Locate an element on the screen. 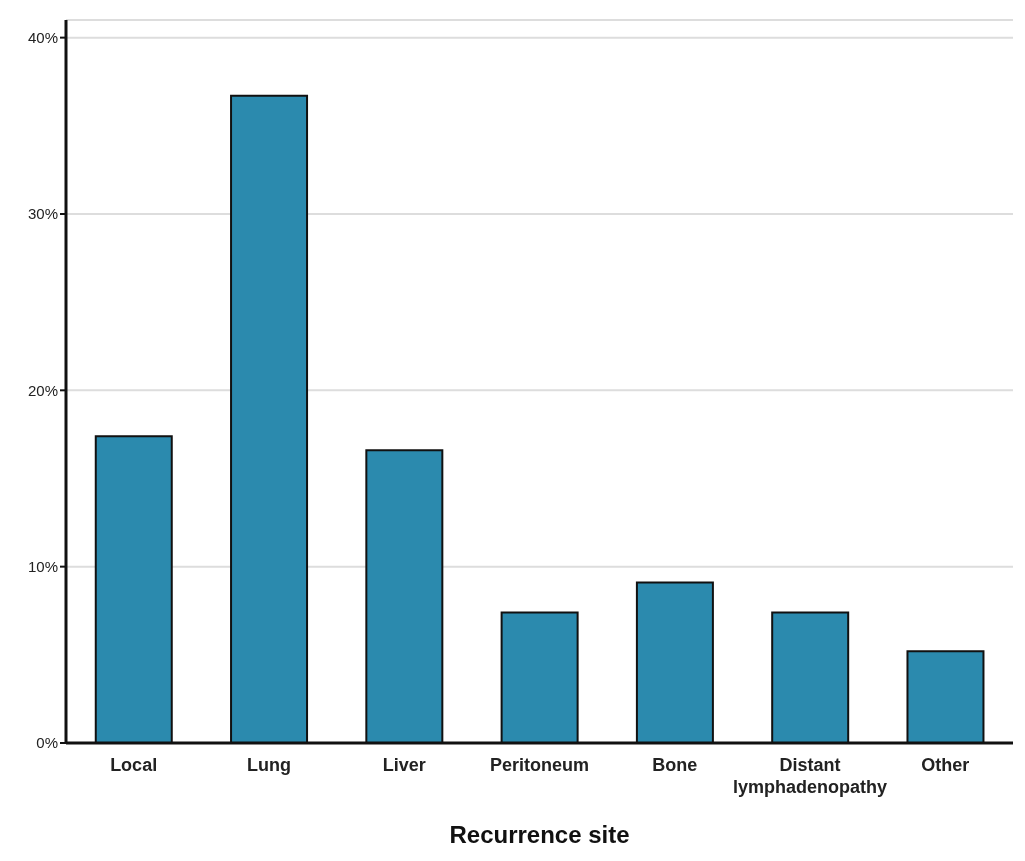 This screenshot has width=1025, height=861. x-tick-label: Bone is located at coordinates (675, 765).